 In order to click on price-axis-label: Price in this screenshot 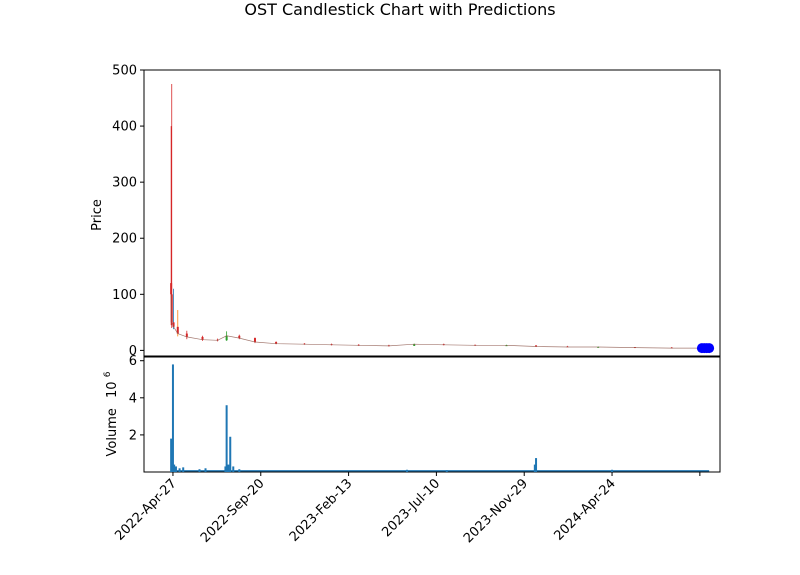, I will do `click(97, 215)`.